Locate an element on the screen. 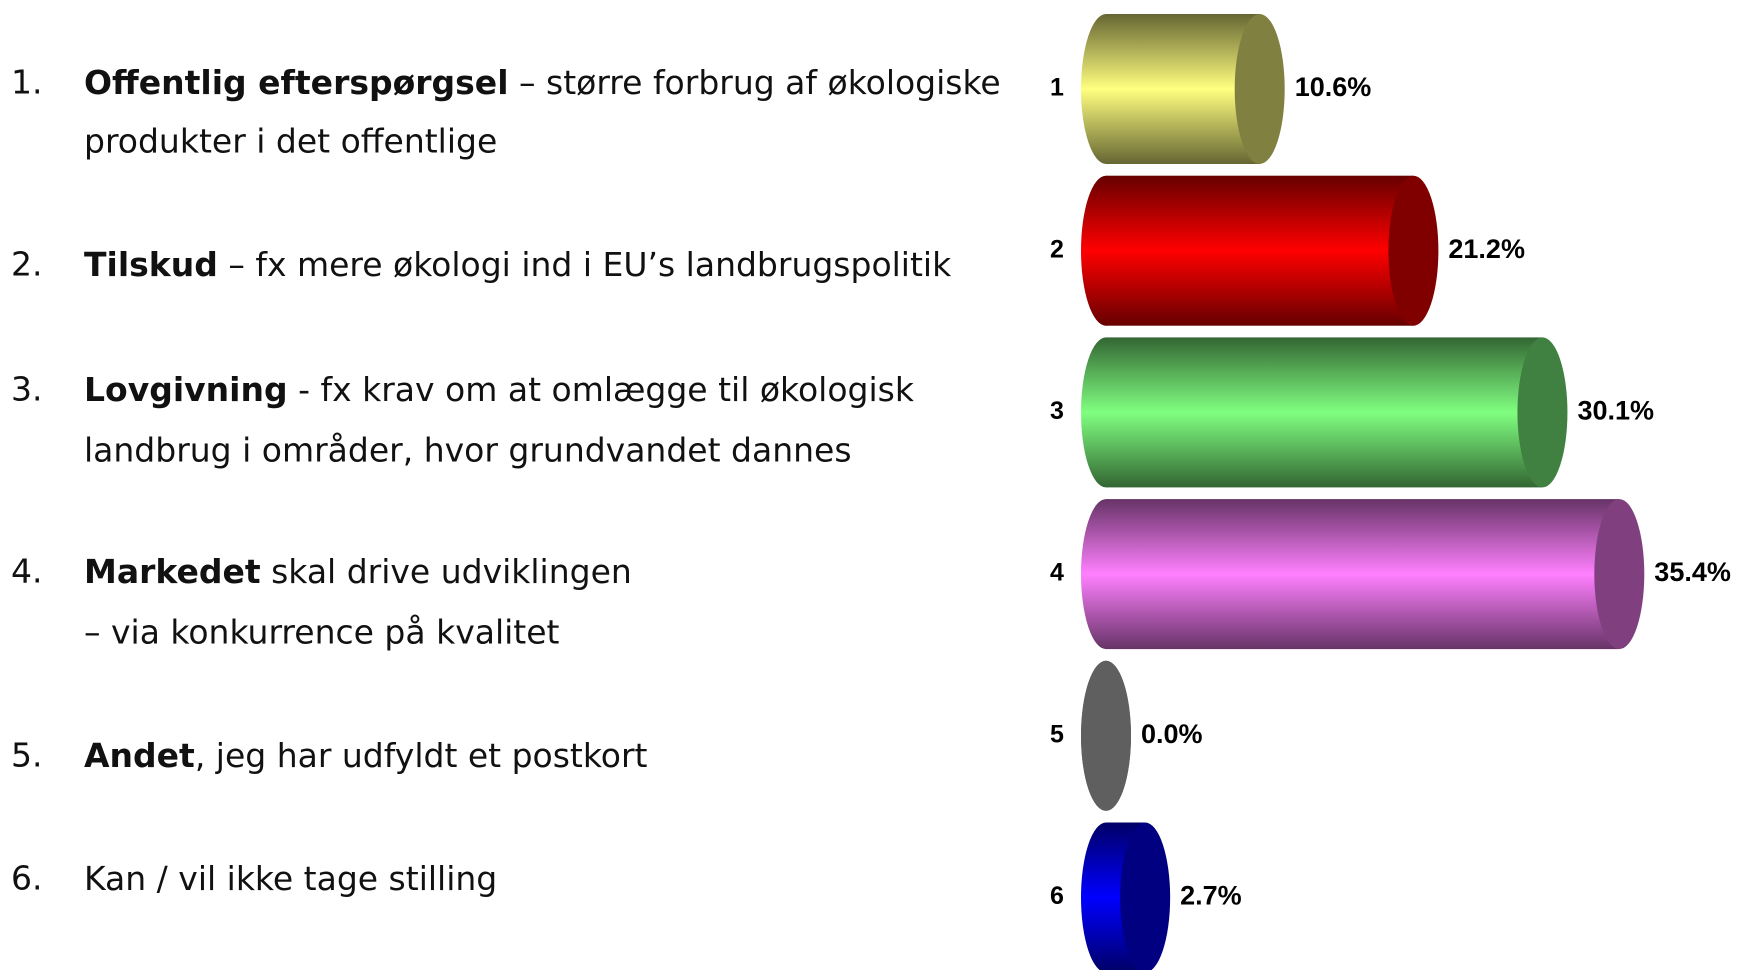 This screenshot has width=1752, height=975. value-label: 2.7% is located at coordinates (1211, 896).